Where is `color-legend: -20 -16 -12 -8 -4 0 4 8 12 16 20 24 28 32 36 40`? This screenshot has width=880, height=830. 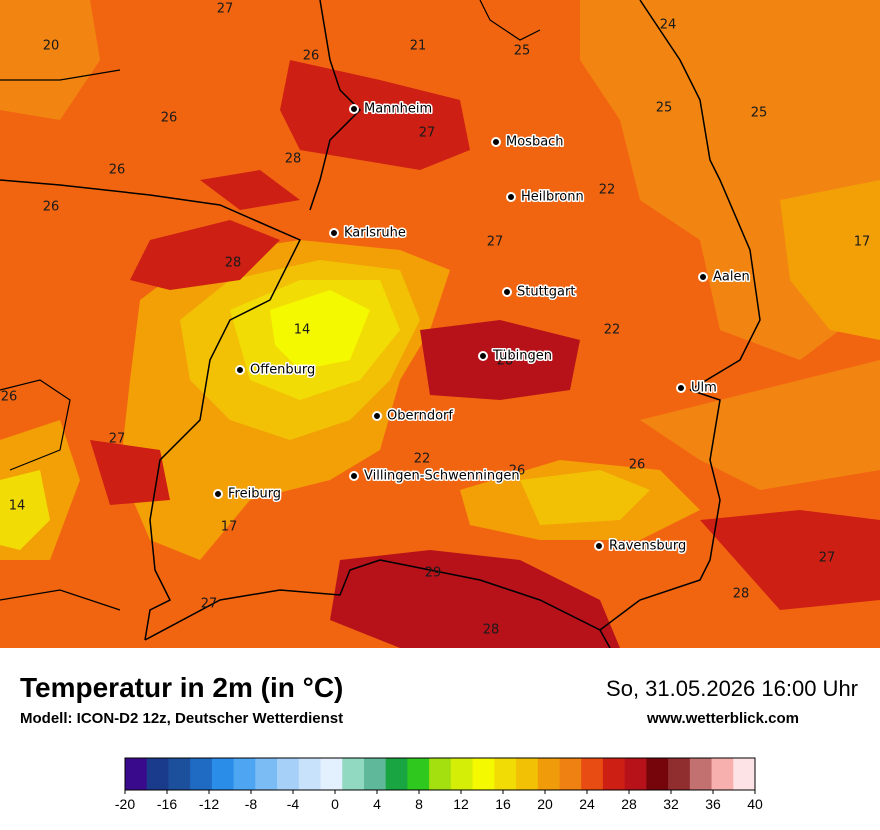
color-legend: -20 -16 -12 -8 -4 0 4 8 12 16 20 24 28 32 36 40 is located at coordinates (439, 784).